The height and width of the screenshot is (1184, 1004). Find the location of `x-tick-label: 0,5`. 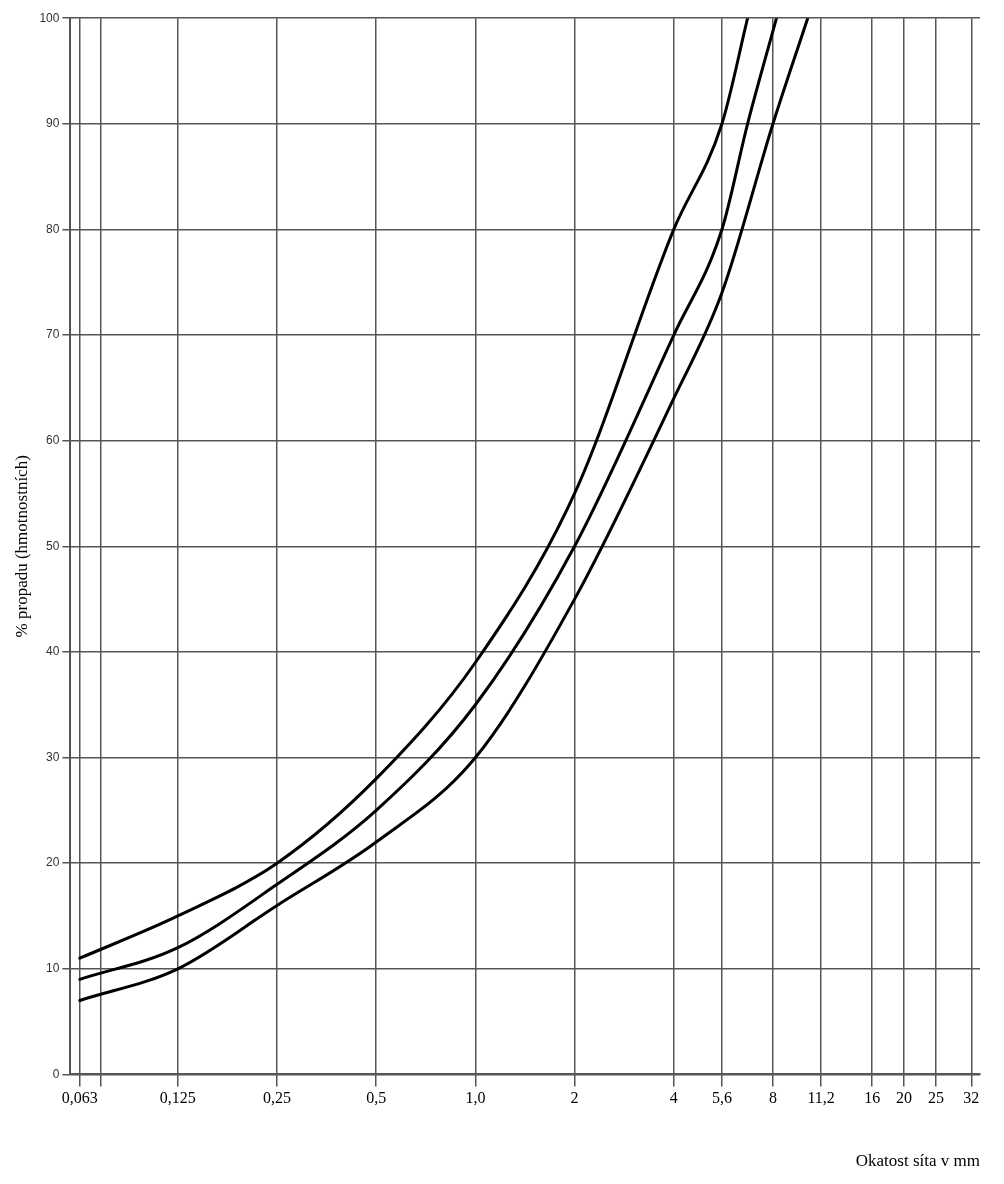

x-tick-label: 0,5 is located at coordinates (376, 1098).